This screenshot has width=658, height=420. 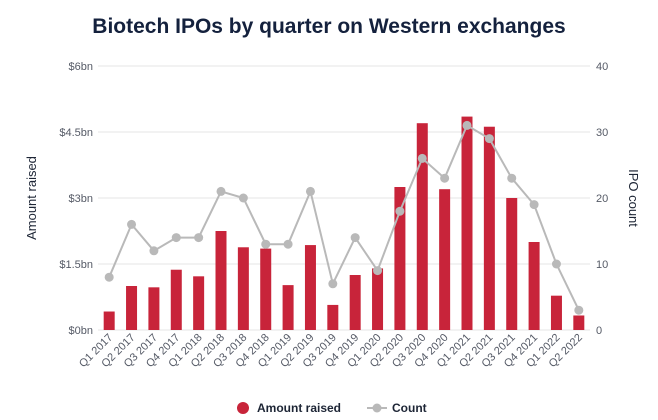 What do you see at coordinates (76, 265) in the screenshot?
I see `left-tick-label: $1.5bn` at bounding box center [76, 265].